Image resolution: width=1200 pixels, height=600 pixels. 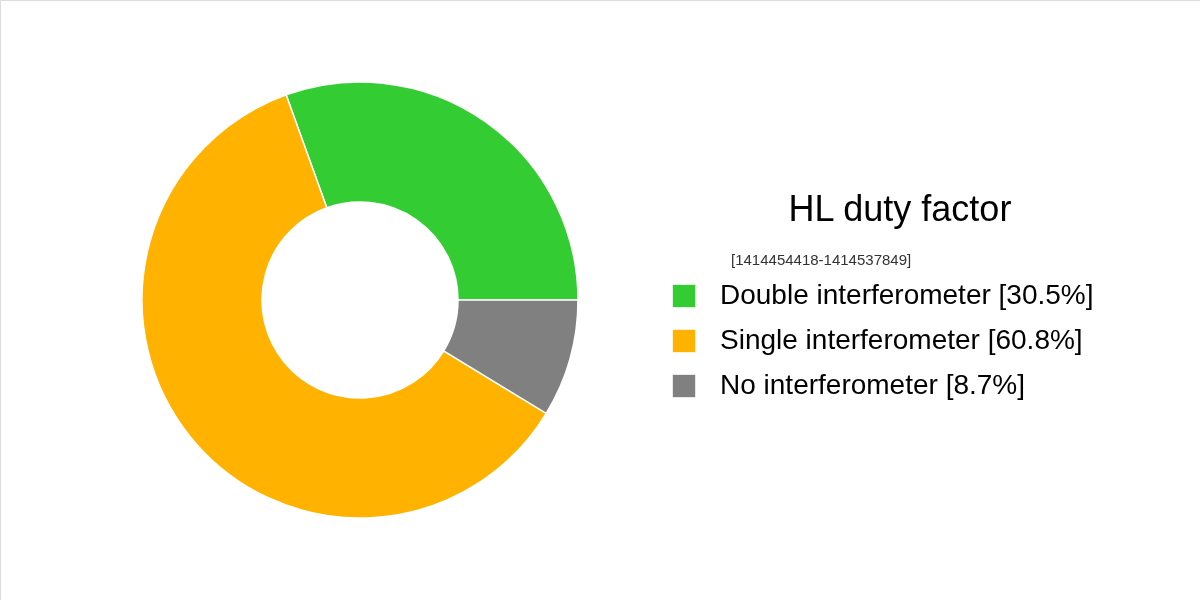 I want to click on legend-label: No interferometer [8.7%], so click(x=873, y=384).